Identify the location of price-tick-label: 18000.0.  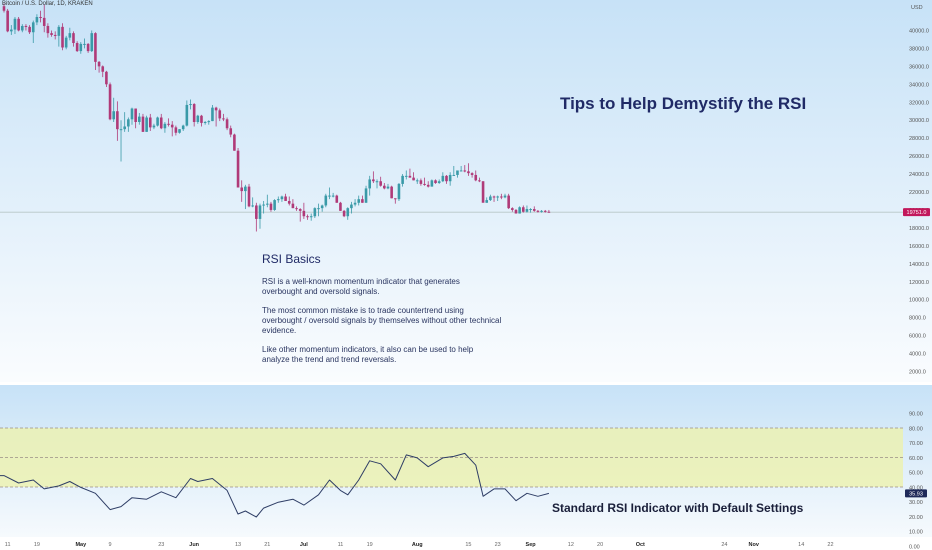
(919, 229).